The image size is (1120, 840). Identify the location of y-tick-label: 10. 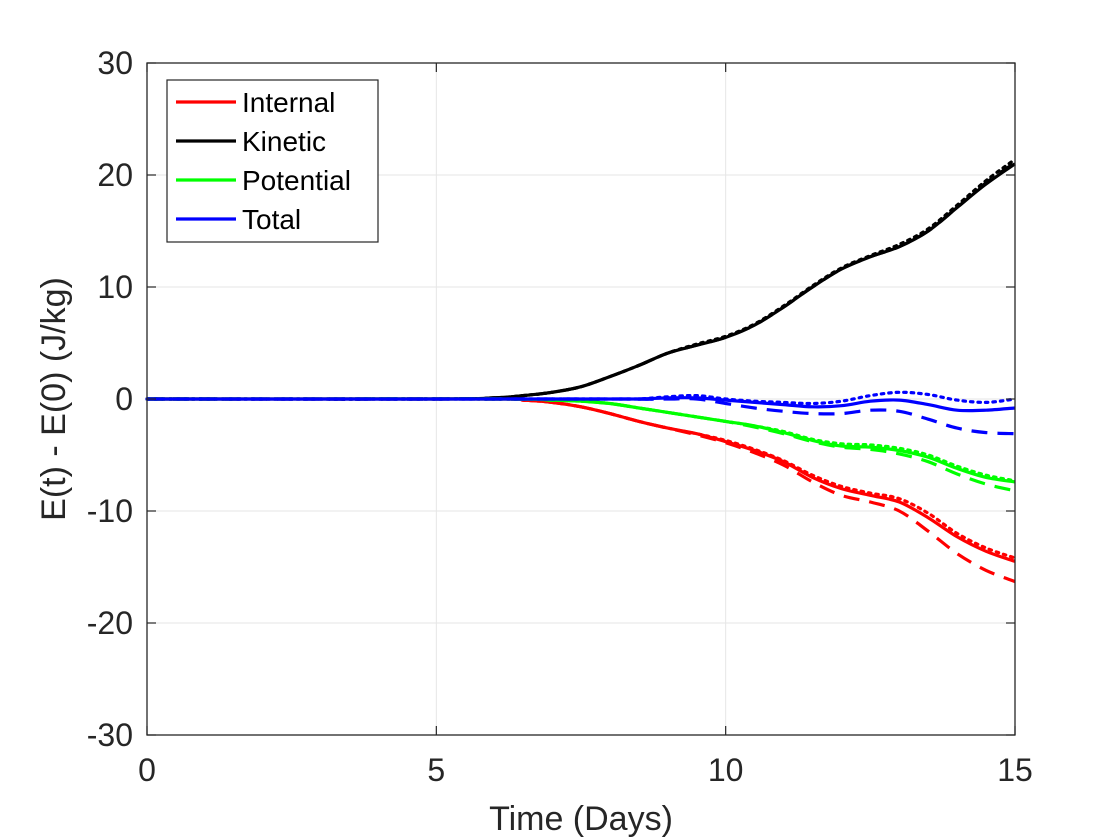
(115, 287).